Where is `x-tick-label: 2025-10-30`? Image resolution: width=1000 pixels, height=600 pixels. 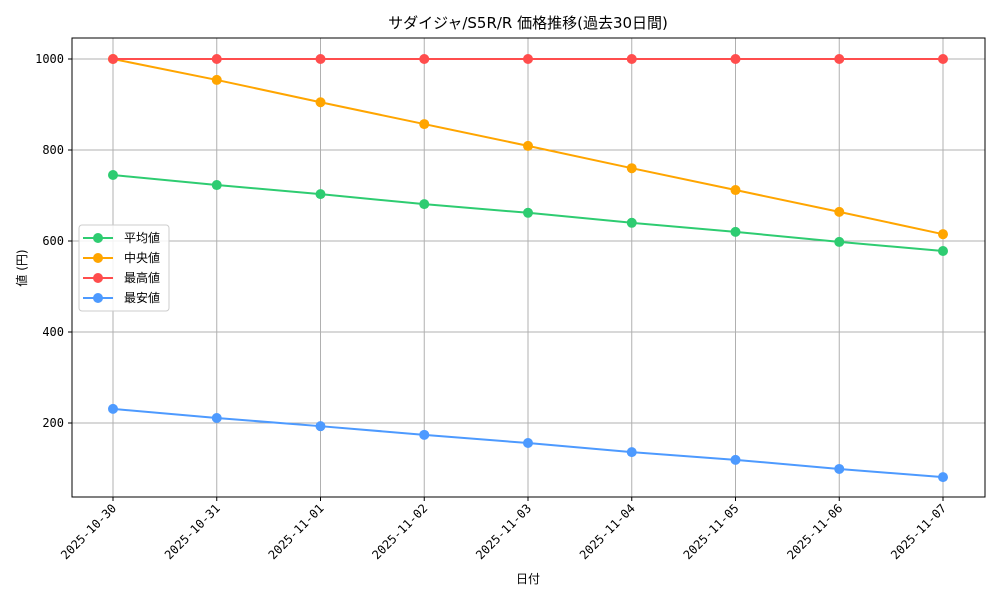 x-tick-label: 2025-10-30 is located at coordinates (88, 531).